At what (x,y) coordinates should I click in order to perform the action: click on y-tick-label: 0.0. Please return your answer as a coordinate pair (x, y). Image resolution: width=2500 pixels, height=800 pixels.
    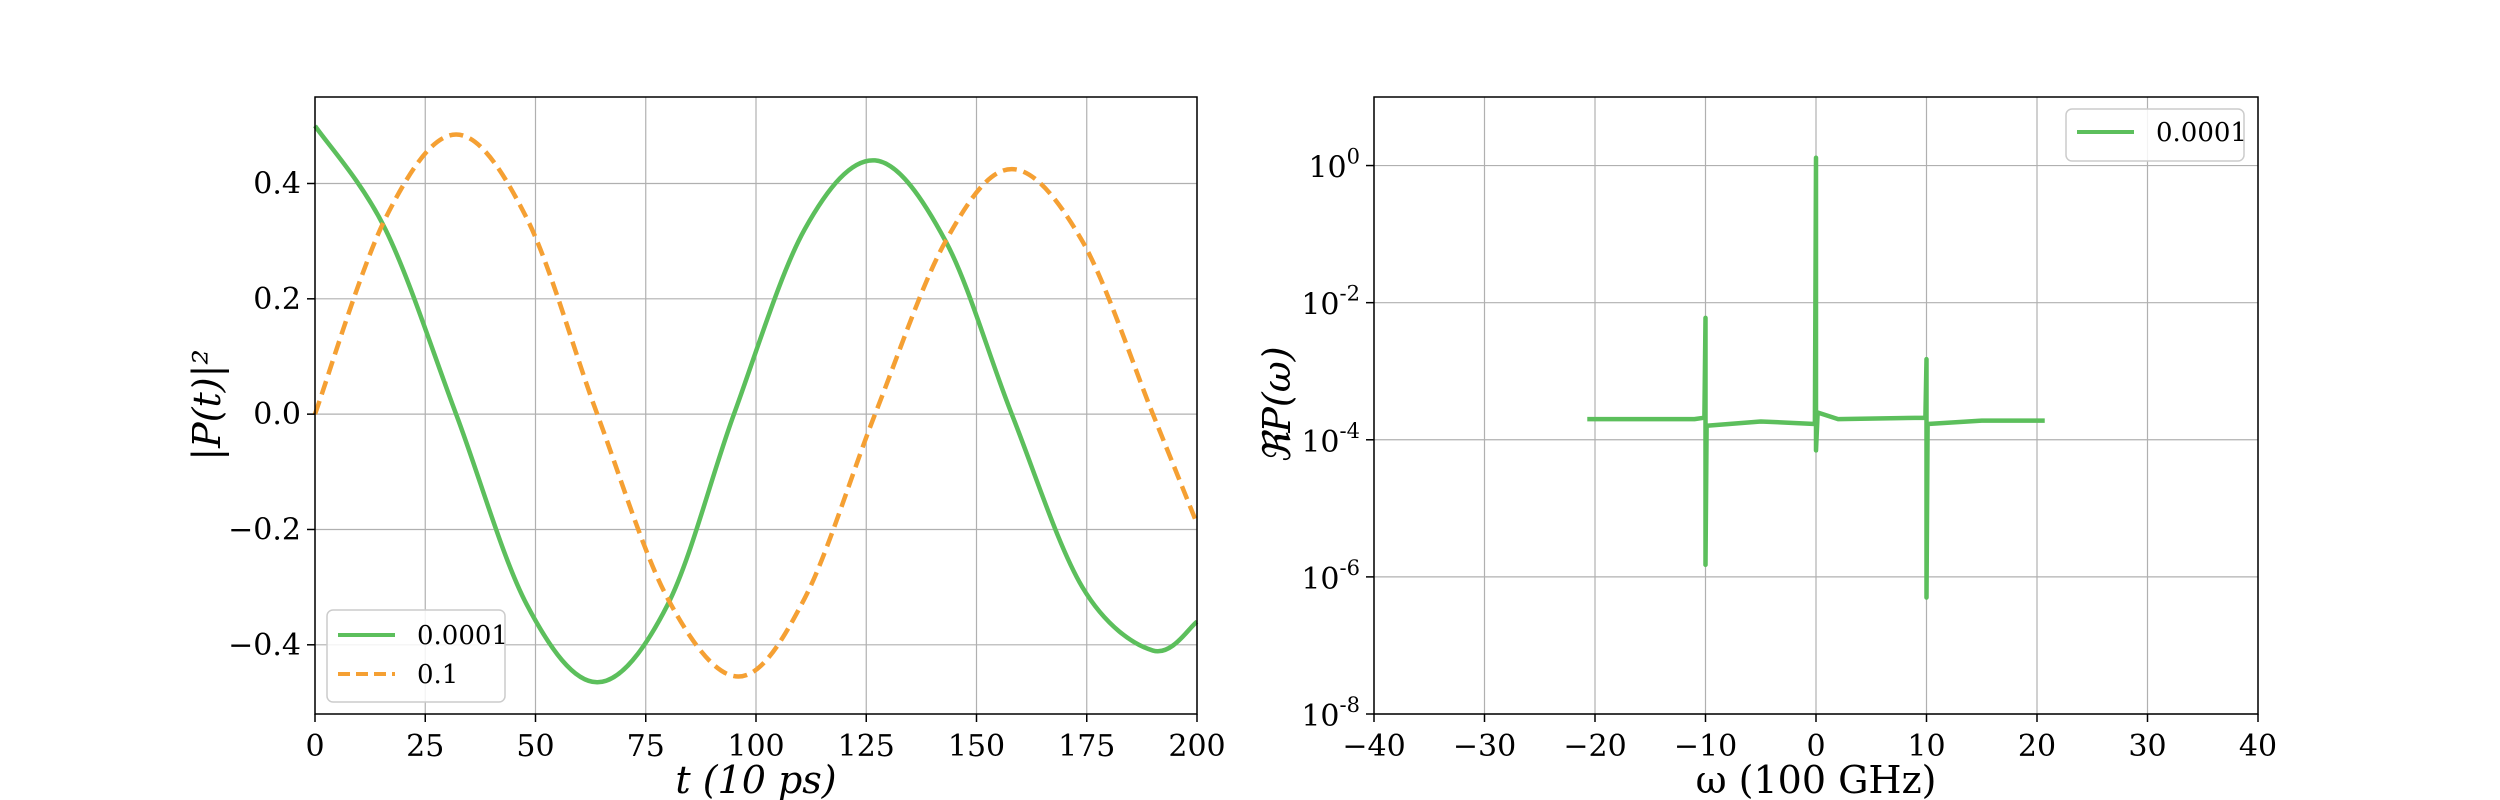
    Looking at the image, I should click on (277, 414).